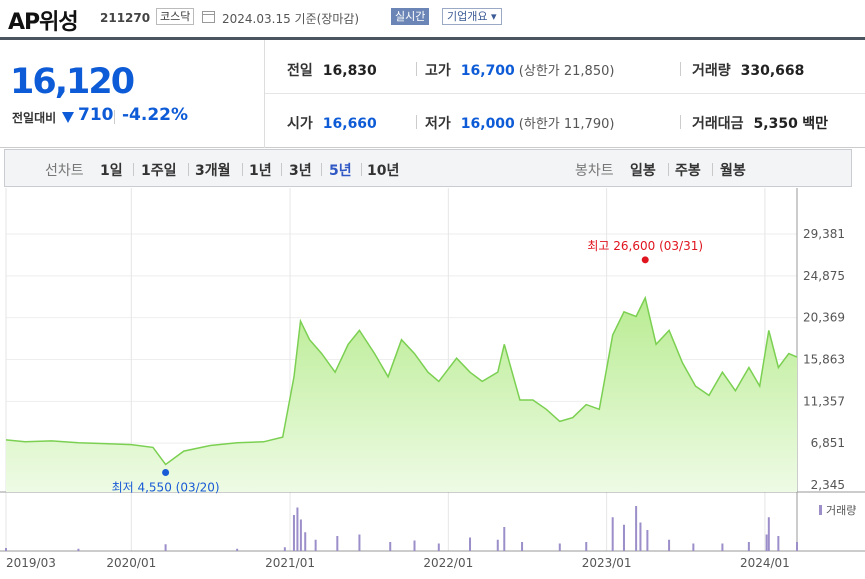 The width and height of the screenshot is (865, 579). Describe the element at coordinates (300, 171) in the screenshot. I see `tab-3y: 3년` at that location.